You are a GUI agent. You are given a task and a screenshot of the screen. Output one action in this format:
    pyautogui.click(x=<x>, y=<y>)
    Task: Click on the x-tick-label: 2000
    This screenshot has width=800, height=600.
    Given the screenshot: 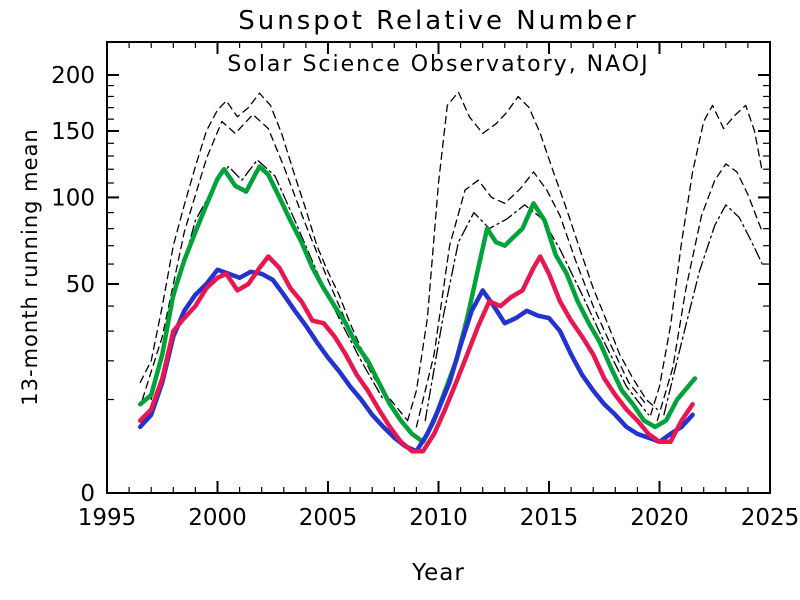 What is the action you would take?
    pyautogui.click(x=217, y=518)
    